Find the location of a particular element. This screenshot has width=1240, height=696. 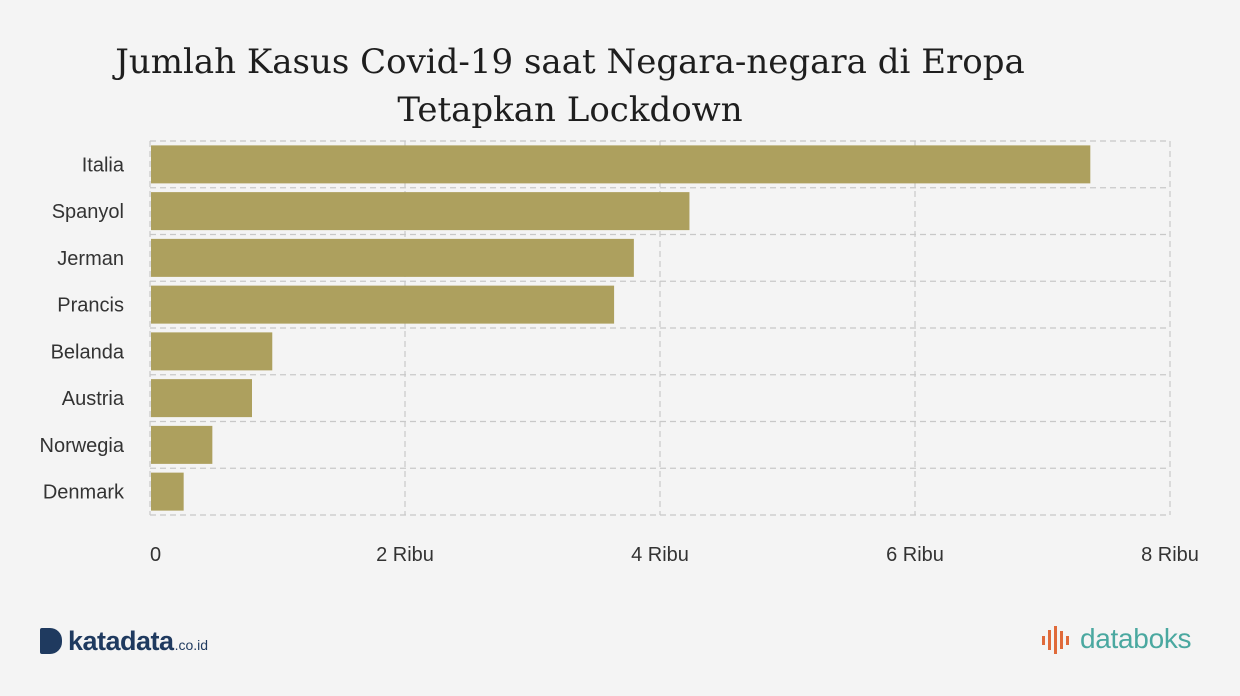

databoks-logo: databoks is located at coordinates (1116, 639).